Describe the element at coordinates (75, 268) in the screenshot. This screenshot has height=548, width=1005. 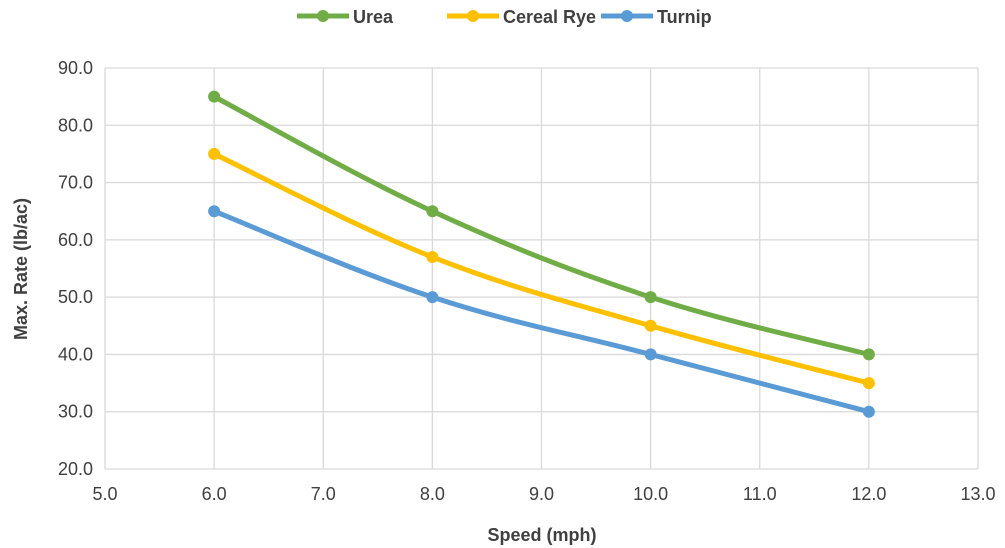
I see `y-tick-labels: 20.0 30.0 40.0 50.0 60.0 70.0 80.0 90.0` at that location.